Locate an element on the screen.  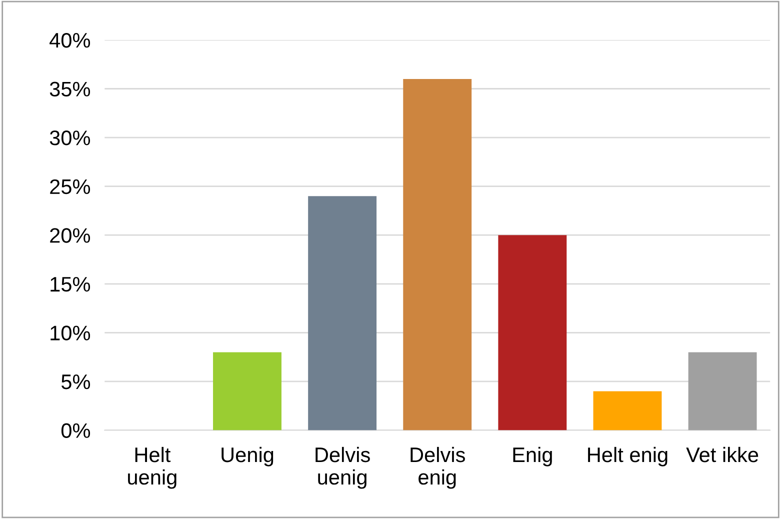
x-tick-label: Delvis enig is located at coordinates (437, 467).